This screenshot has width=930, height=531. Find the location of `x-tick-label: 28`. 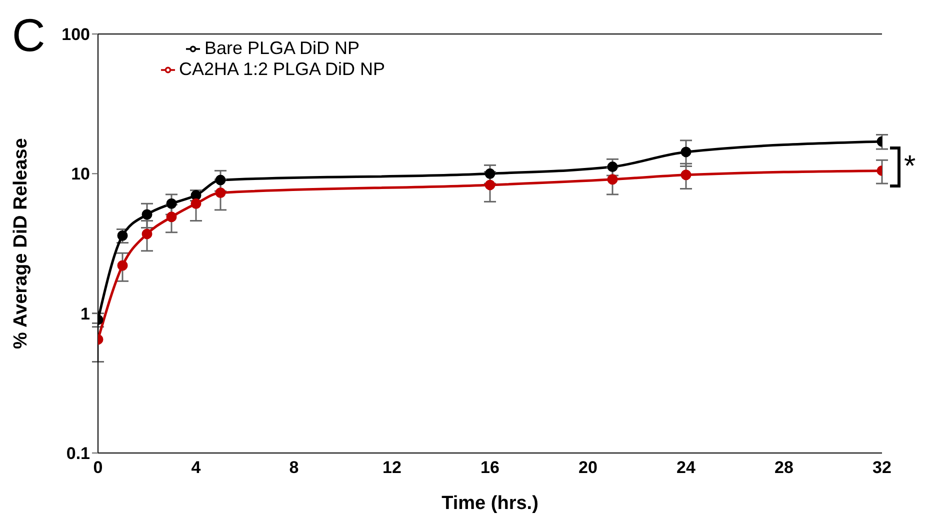

x-tick-label: 28 is located at coordinates (784, 468).